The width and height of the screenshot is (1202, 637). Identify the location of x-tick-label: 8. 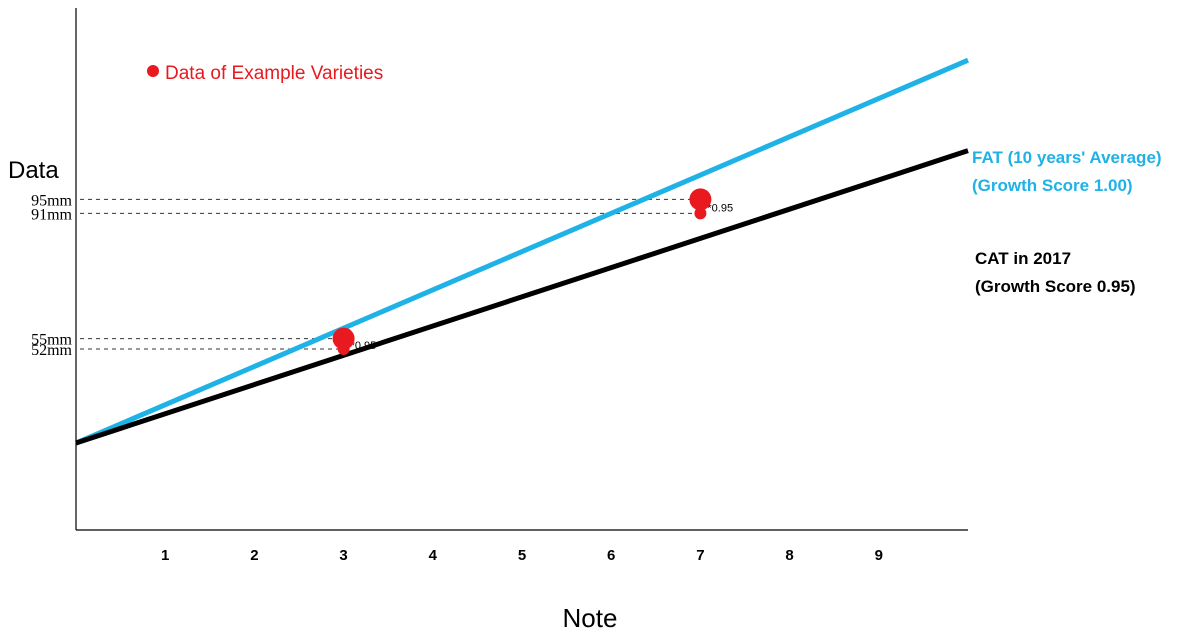
(789, 555).